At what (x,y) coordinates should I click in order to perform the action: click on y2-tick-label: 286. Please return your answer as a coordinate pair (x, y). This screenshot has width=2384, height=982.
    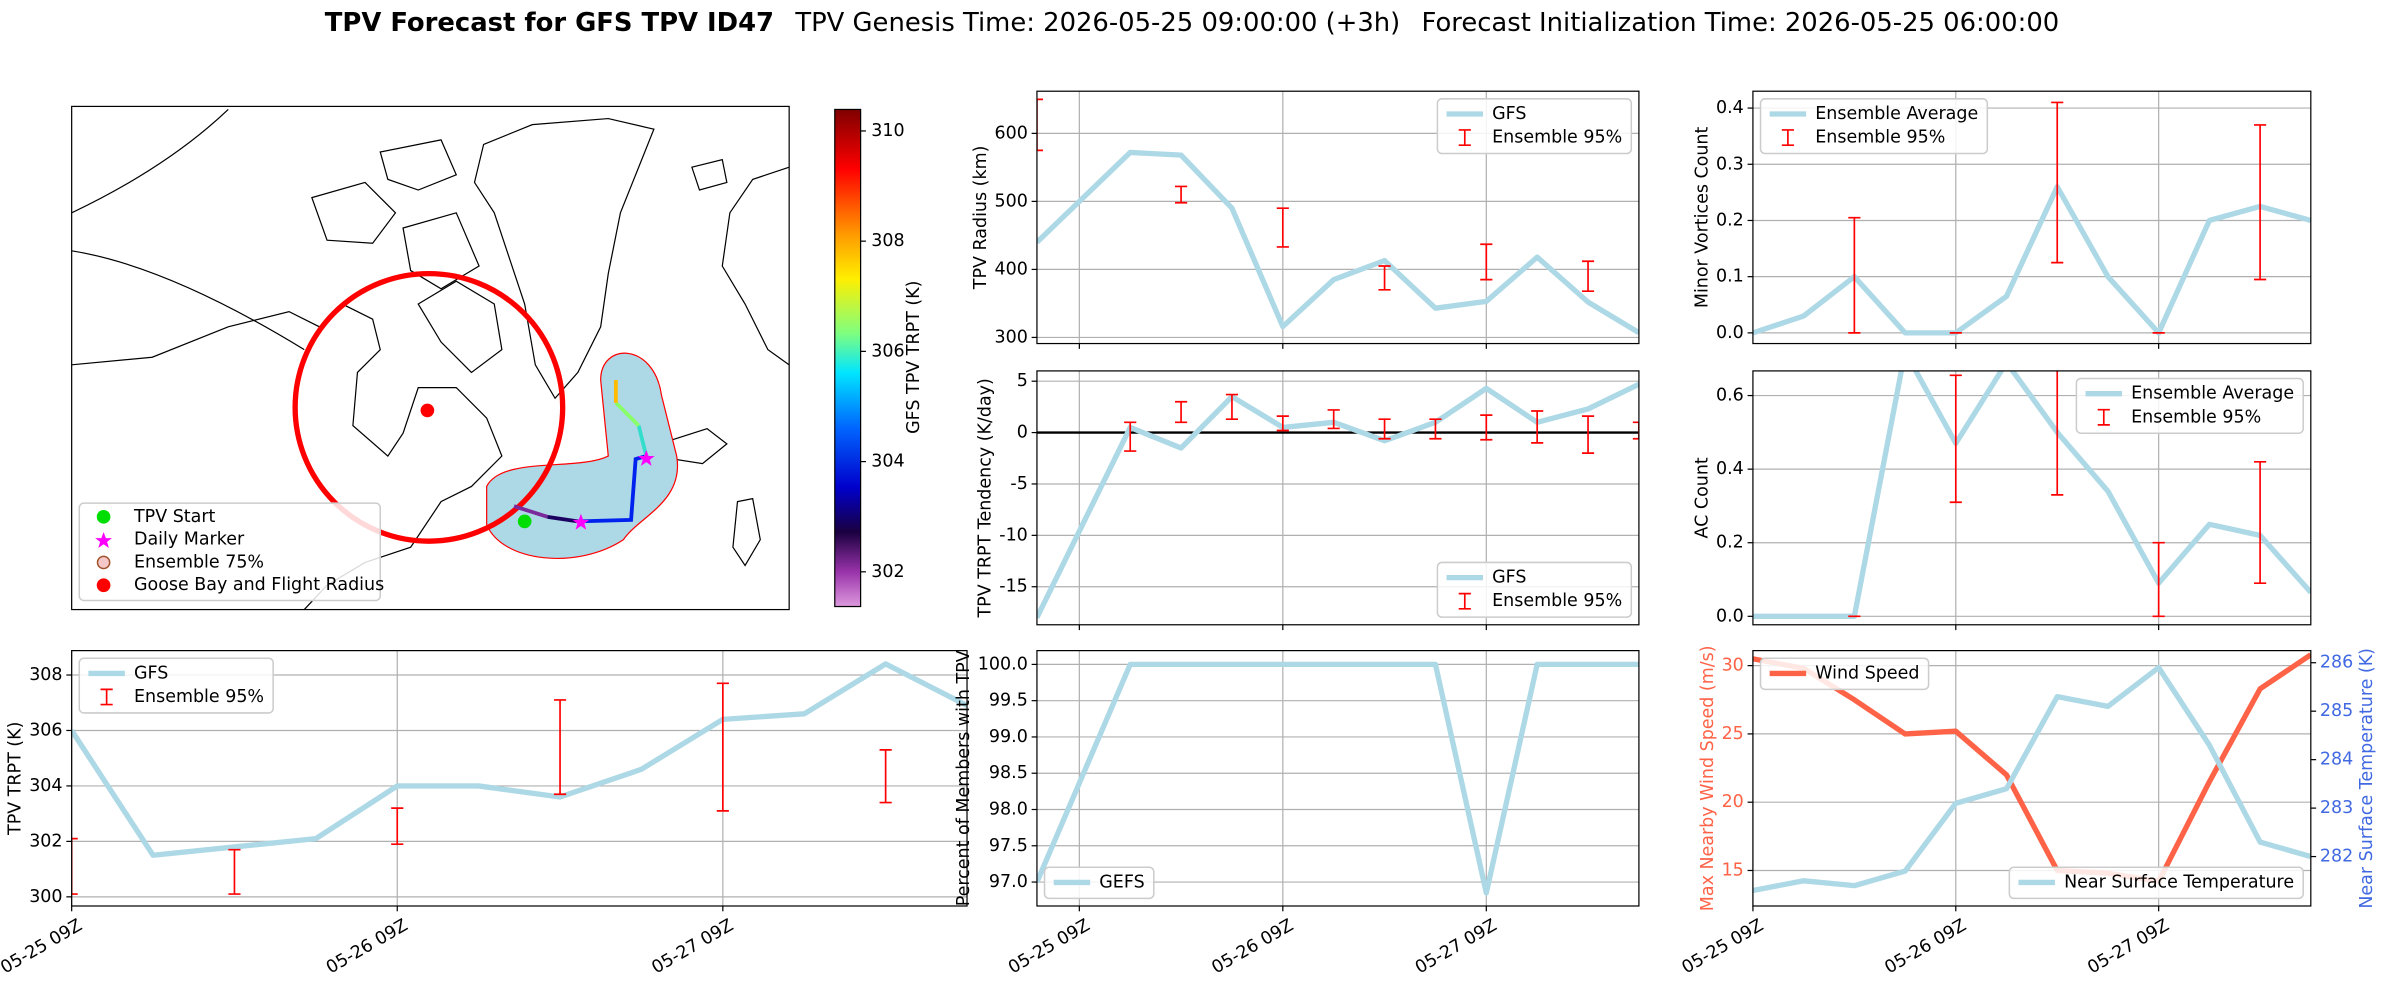
    Looking at the image, I should click on (2336, 663).